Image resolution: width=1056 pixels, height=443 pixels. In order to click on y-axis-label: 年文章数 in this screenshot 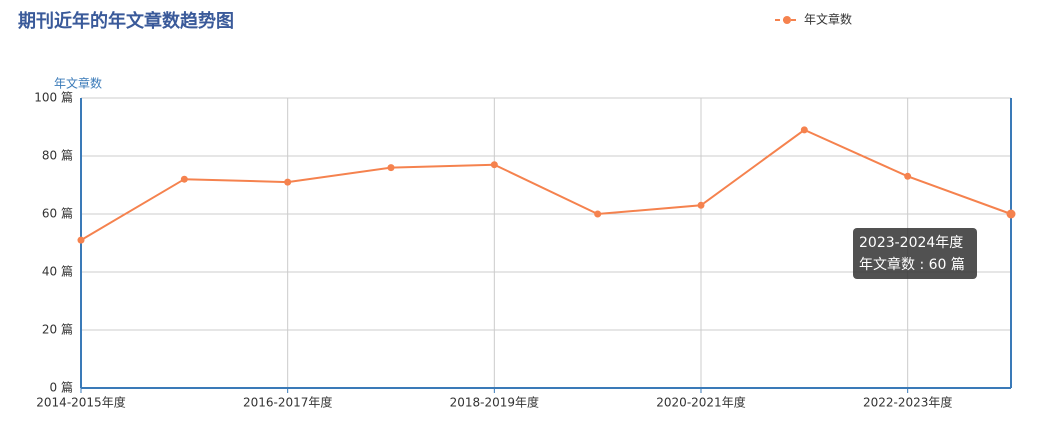, I will do `click(78, 83)`.